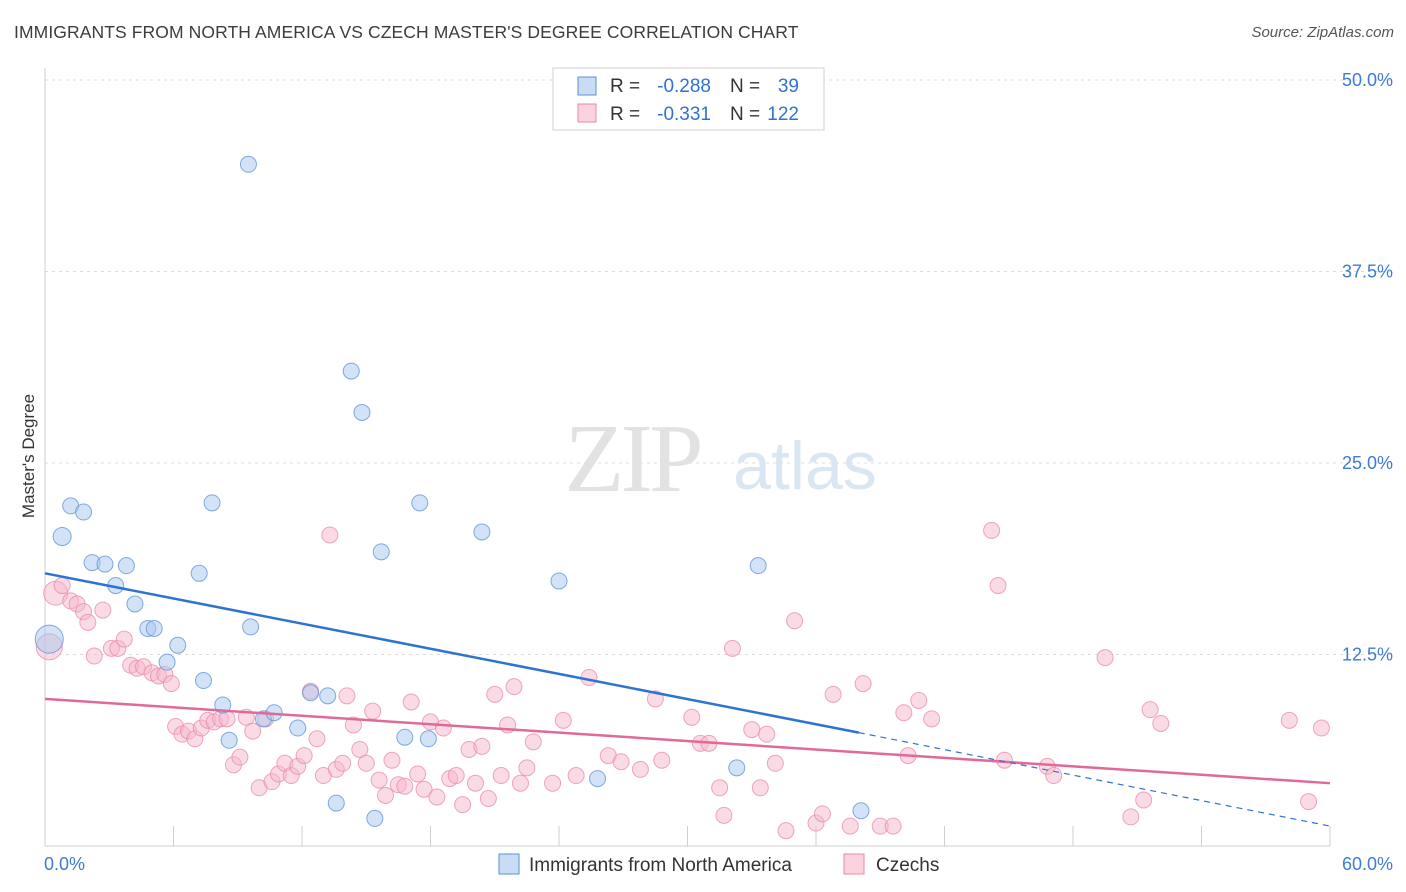 The height and width of the screenshot is (892, 1406). Describe the element at coordinates (28, 456) in the screenshot. I see `y-axis-label: Master's Degree` at that location.